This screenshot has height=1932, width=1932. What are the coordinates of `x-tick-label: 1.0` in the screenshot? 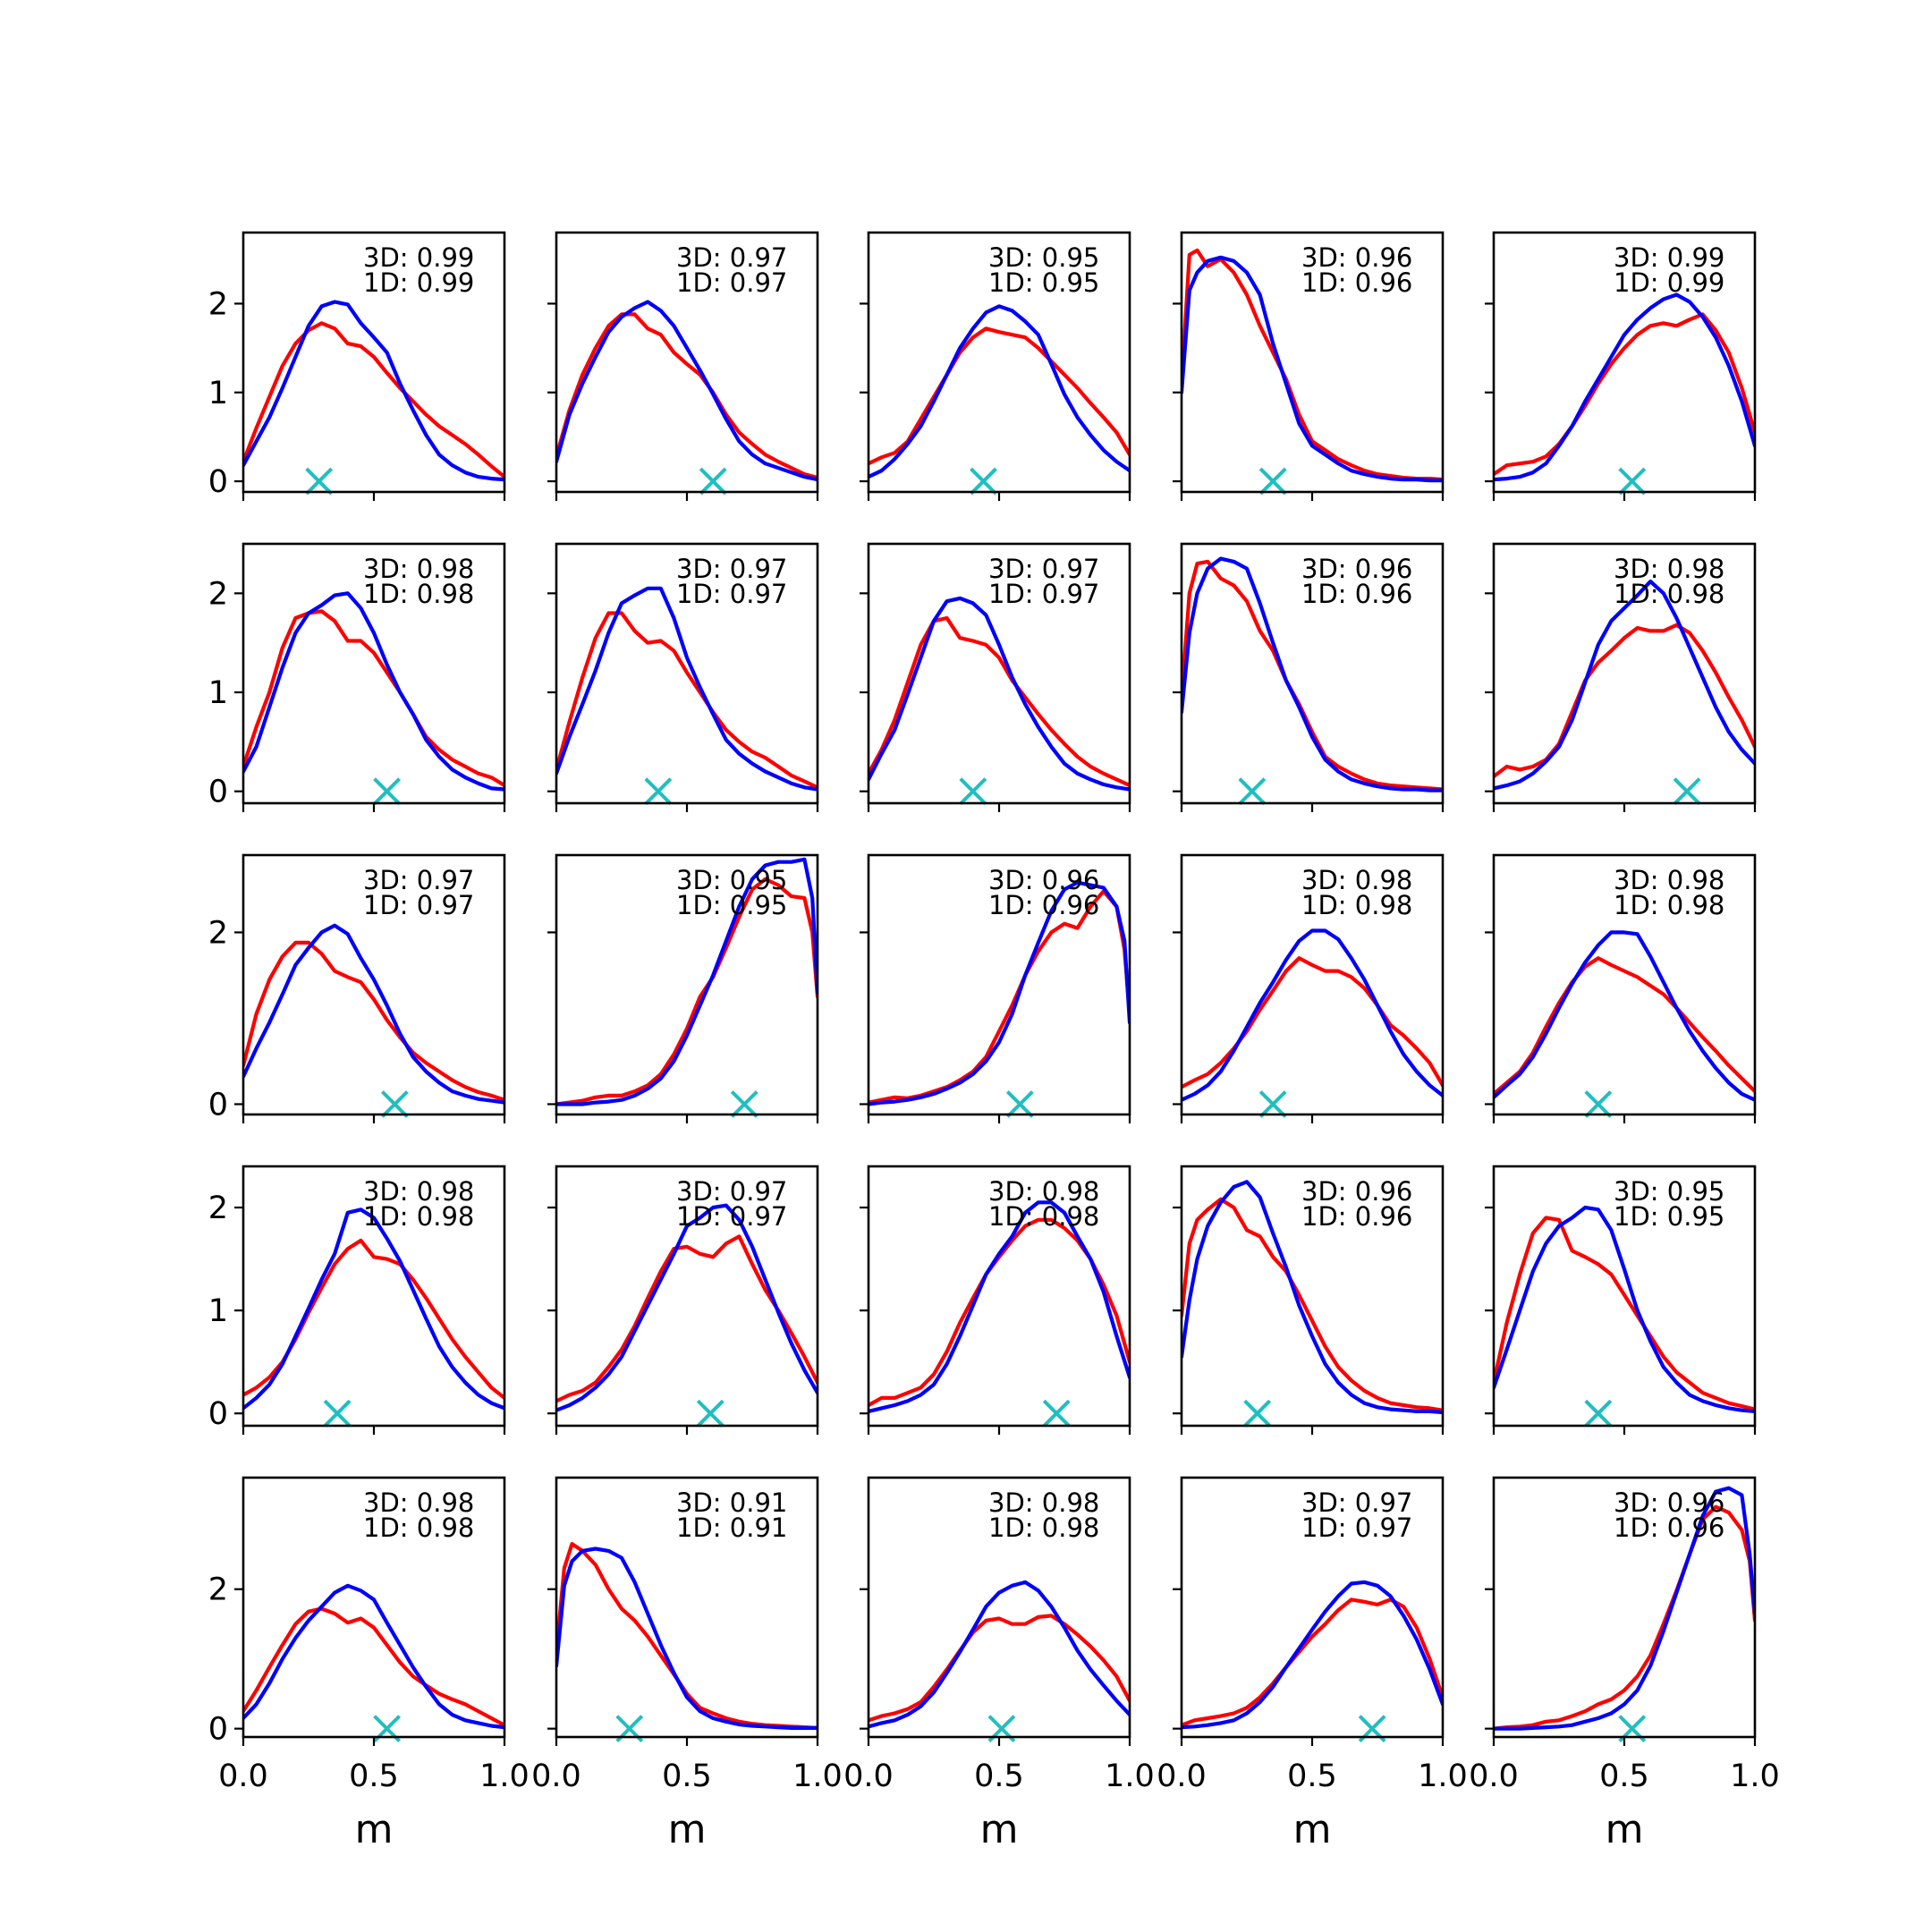 It's located at (1755, 1776).